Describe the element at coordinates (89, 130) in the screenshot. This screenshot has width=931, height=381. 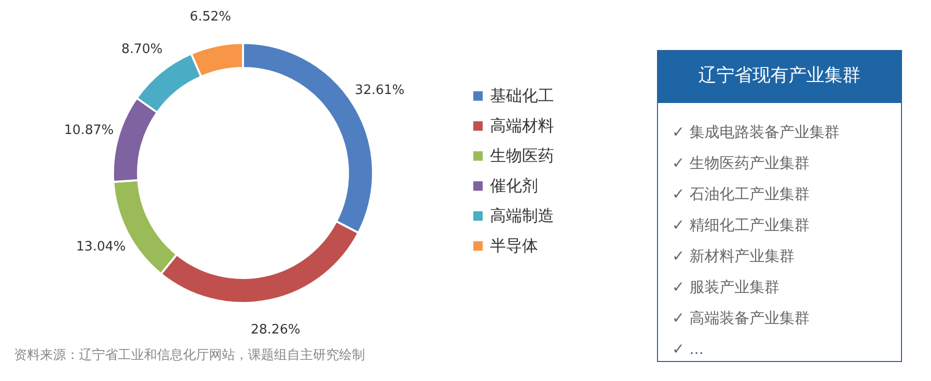
I see `data-label: 10.87%` at that location.